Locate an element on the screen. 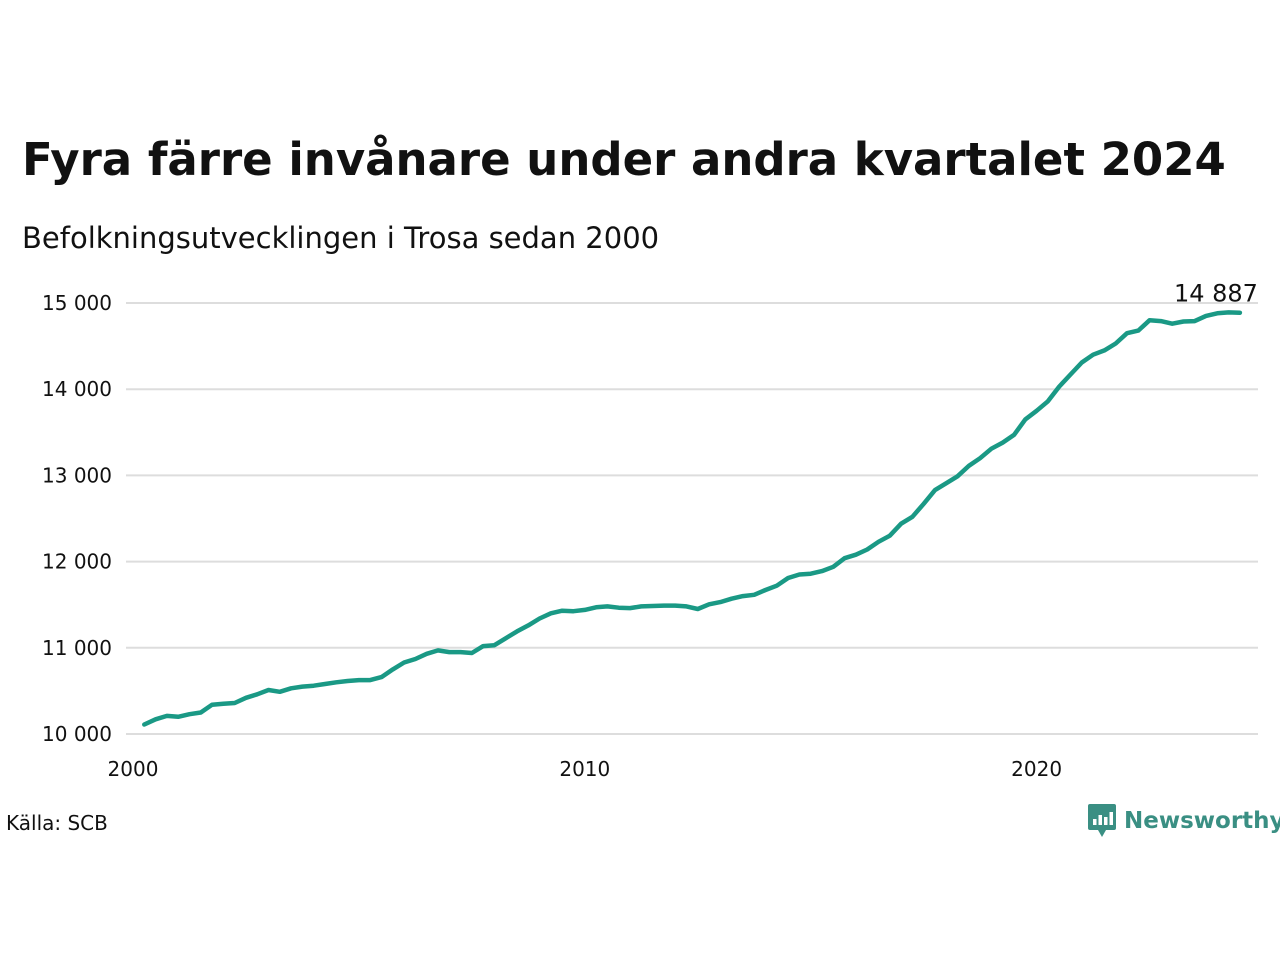  end-value-annotation: 14 887 is located at coordinates (1216, 294).